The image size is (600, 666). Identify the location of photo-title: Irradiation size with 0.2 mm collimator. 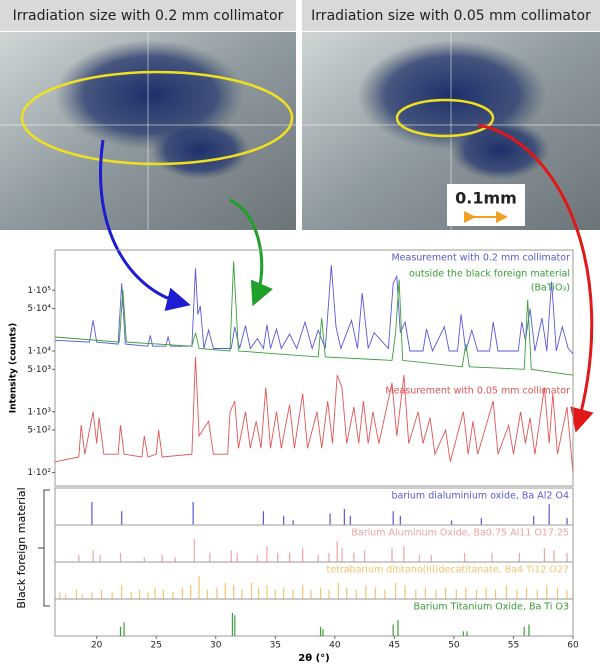
(148, 16).